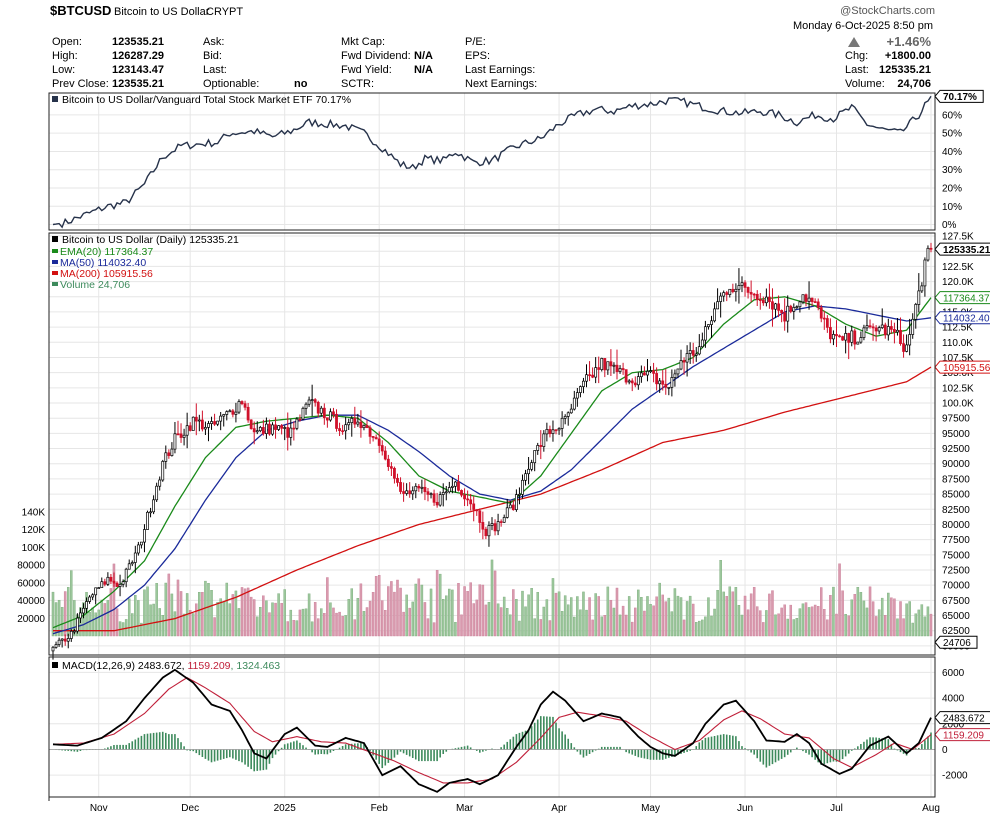  I want to click on volume-tick-label: 80000, so click(31, 566).